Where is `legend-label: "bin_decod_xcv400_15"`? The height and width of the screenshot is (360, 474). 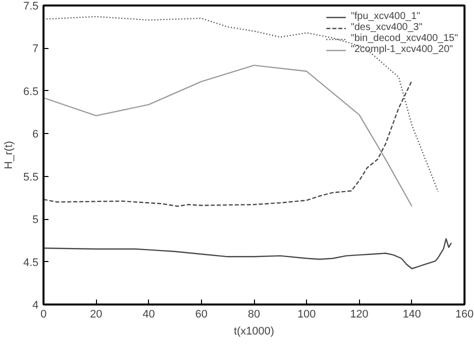 legend-label: "bin_decod_xcv400_15" is located at coordinates (404, 38).